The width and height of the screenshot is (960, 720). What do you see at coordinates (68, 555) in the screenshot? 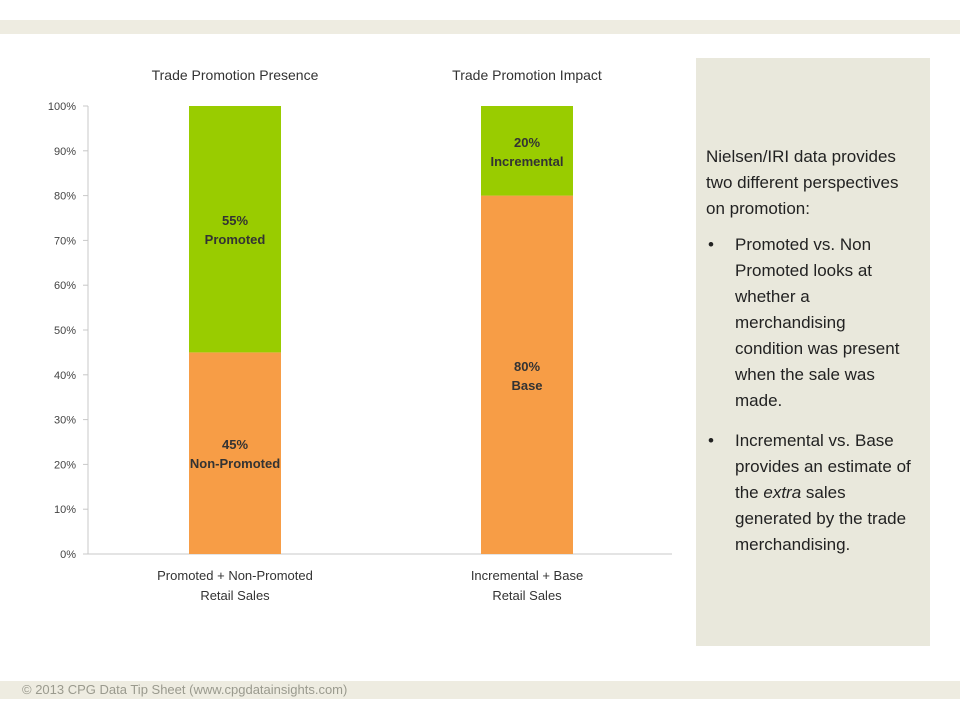
I see `y-tick-label: 0%` at bounding box center [68, 555].